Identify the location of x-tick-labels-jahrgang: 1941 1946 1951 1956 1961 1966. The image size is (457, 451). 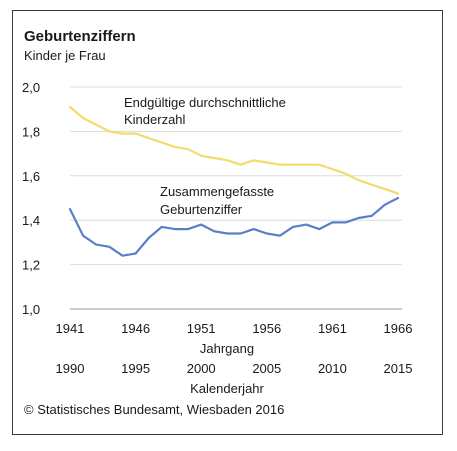
(234, 328).